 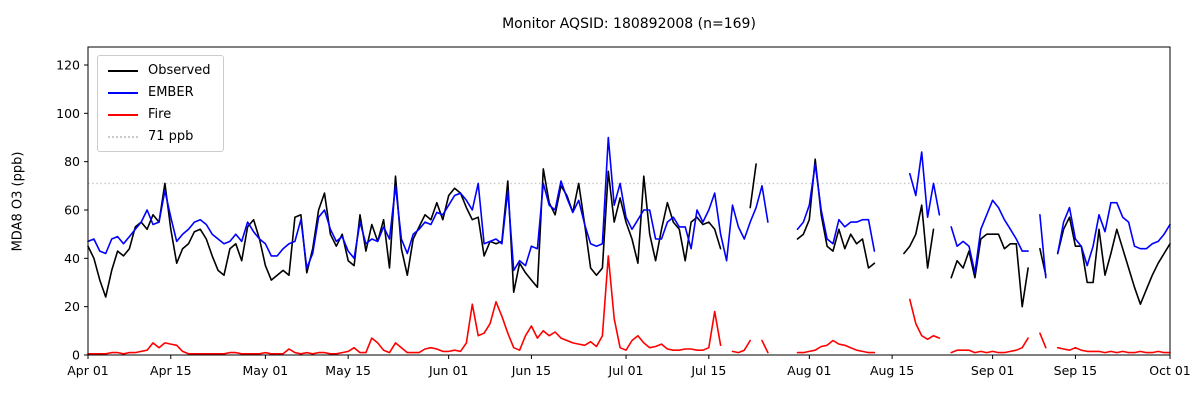 What do you see at coordinates (123, 114) in the screenshot?
I see `fire-line-swatch` at bounding box center [123, 114].